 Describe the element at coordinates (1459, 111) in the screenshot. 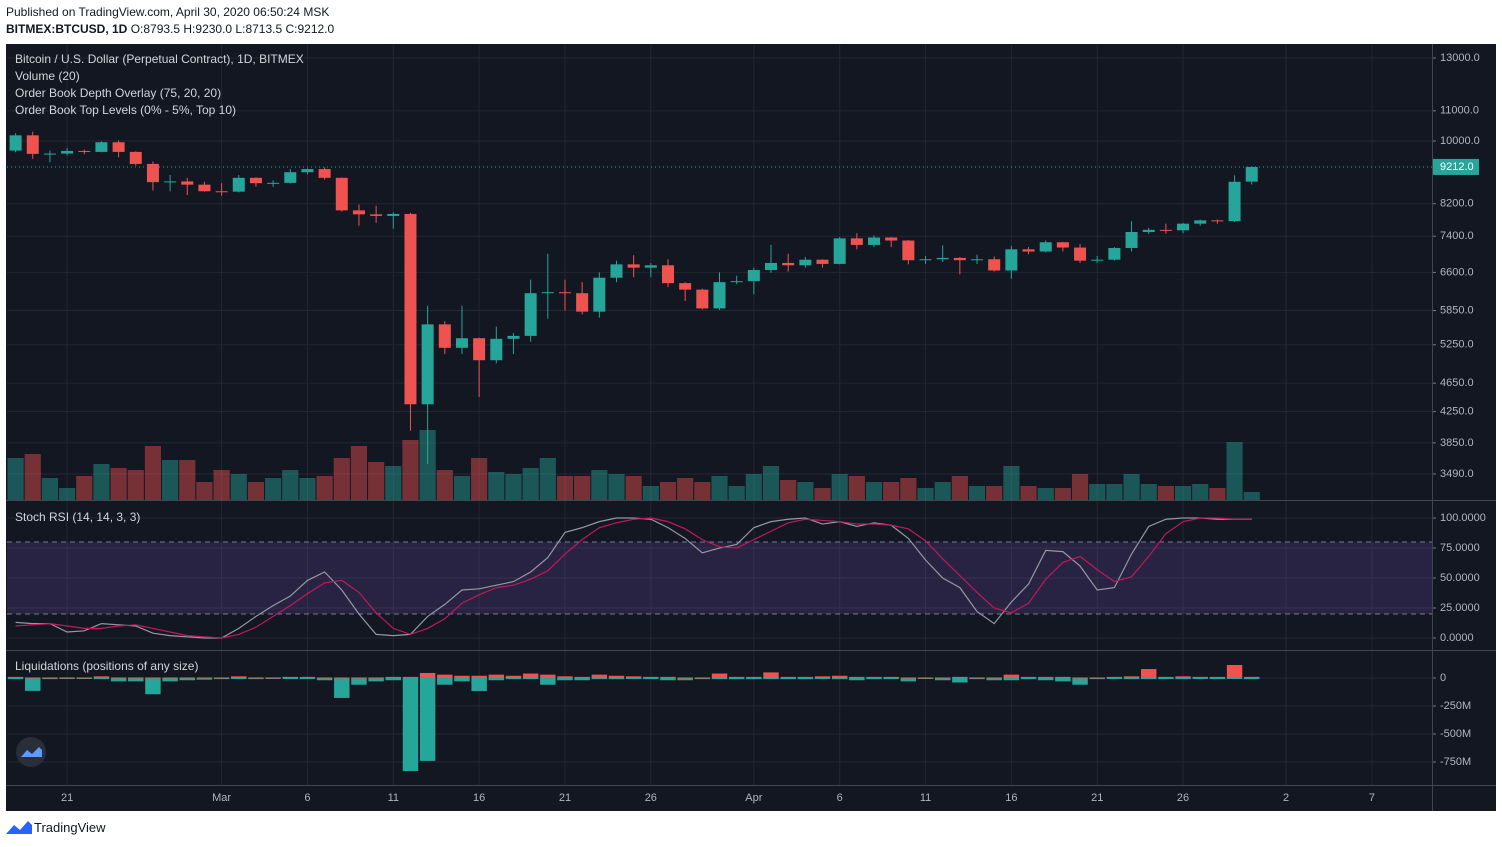

I see `y-tick-label: 11000.0` at that location.